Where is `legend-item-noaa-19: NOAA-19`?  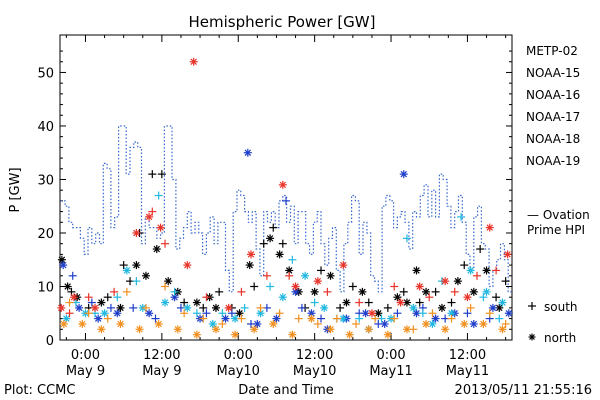 legend-item-noaa-19: NOAA-19 is located at coordinates (553, 161).